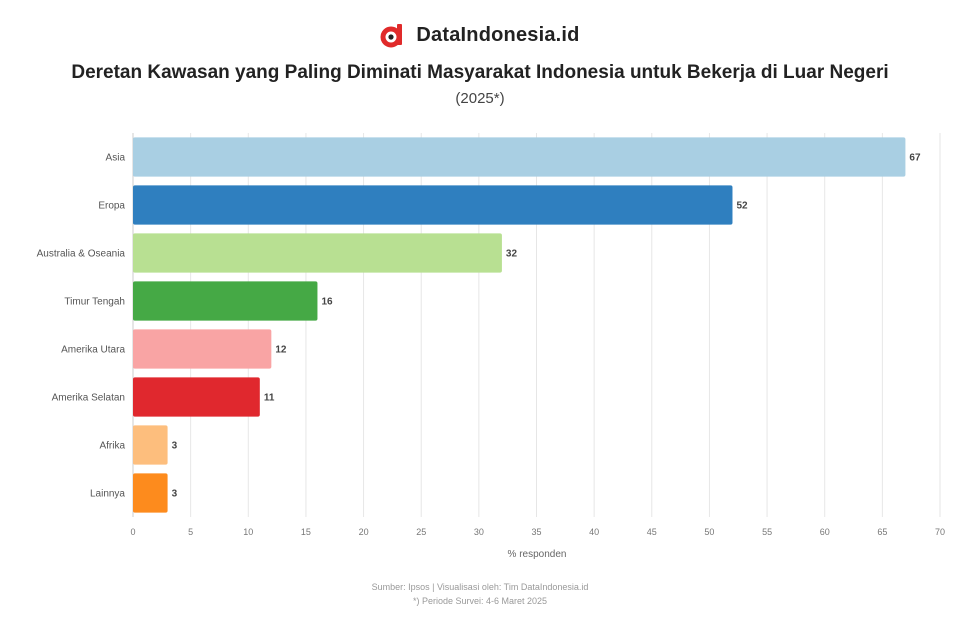 The height and width of the screenshot is (620, 960). Describe the element at coordinates (248, 532) in the screenshot. I see `x-tick-label: 10` at that location.